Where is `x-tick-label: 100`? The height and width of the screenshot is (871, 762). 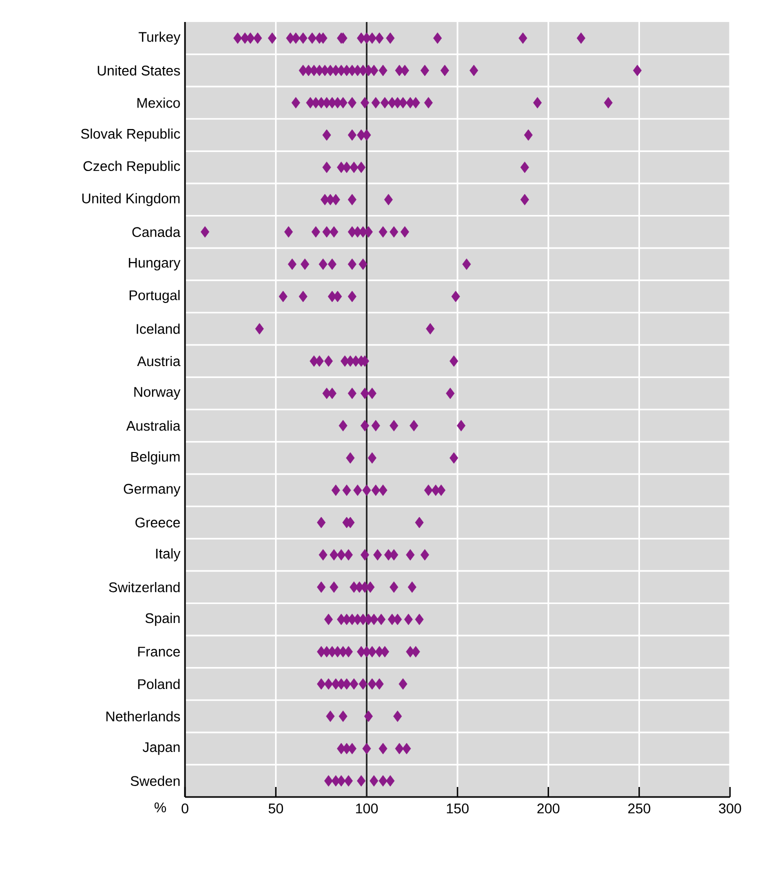 x-tick-label: 100 is located at coordinates (367, 809).